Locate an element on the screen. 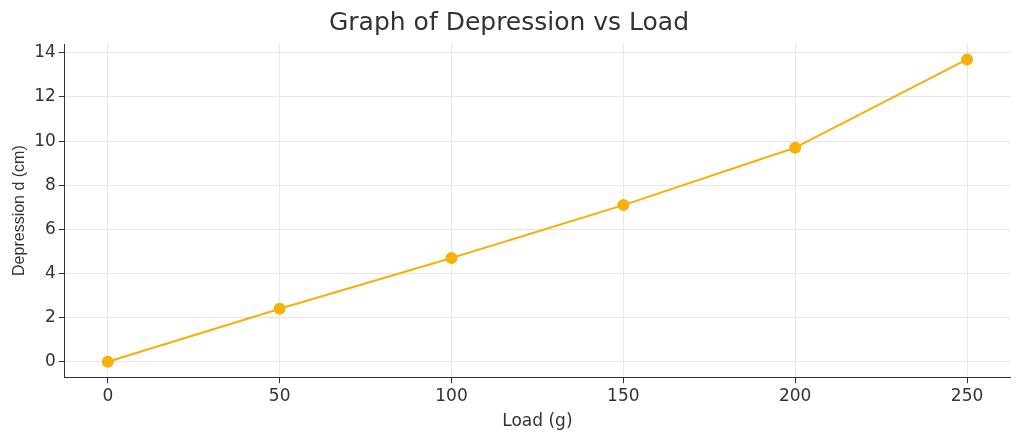 Image resolution: width=1032 pixels, height=442 pixels. x-tick-label: 200 is located at coordinates (795, 394).